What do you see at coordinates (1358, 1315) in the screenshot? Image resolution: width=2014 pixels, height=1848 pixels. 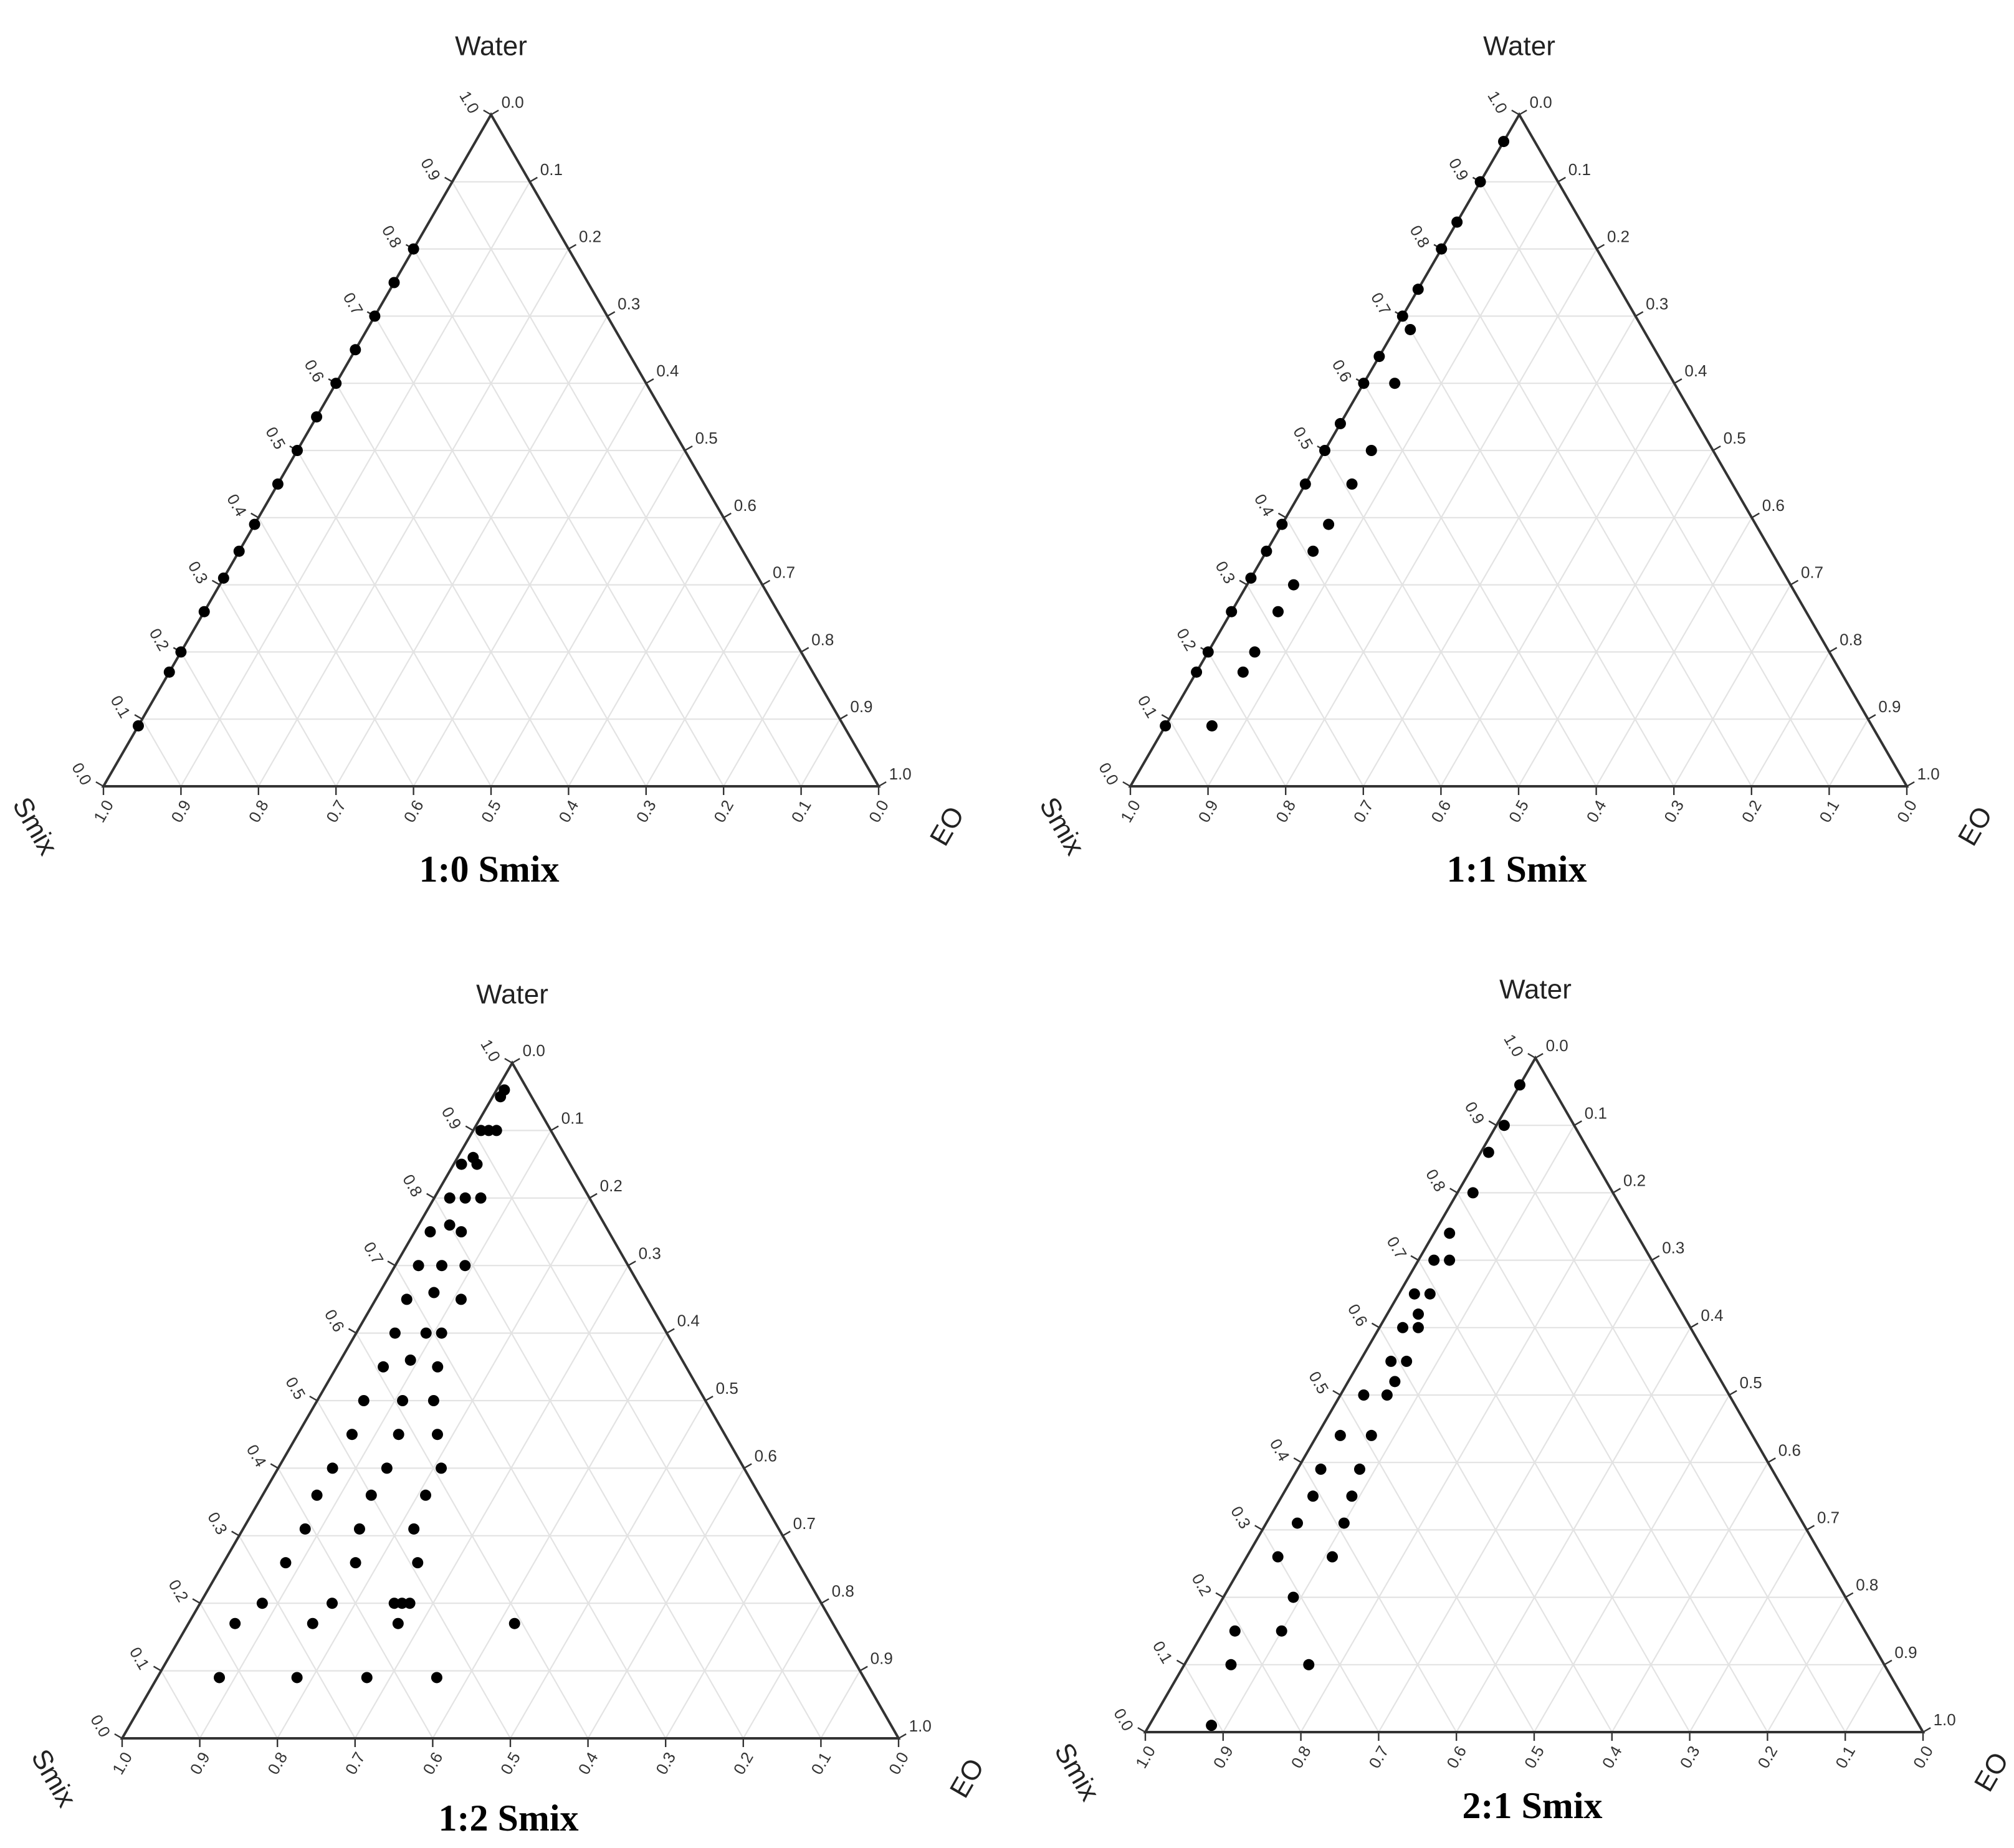 I see `smix-axis-tick-label: 0.6` at bounding box center [1358, 1315].